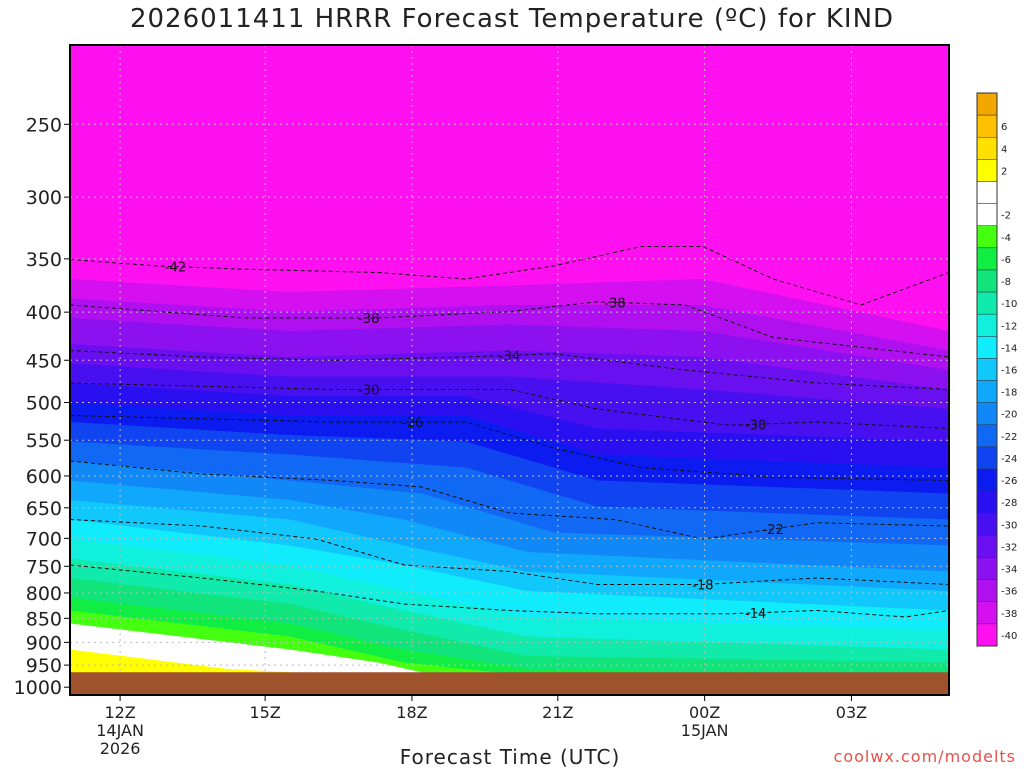  What do you see at coordinates (44, 539) in the screenshot?
I see `y-tick-label: 700` at bounding box center [44, 539].